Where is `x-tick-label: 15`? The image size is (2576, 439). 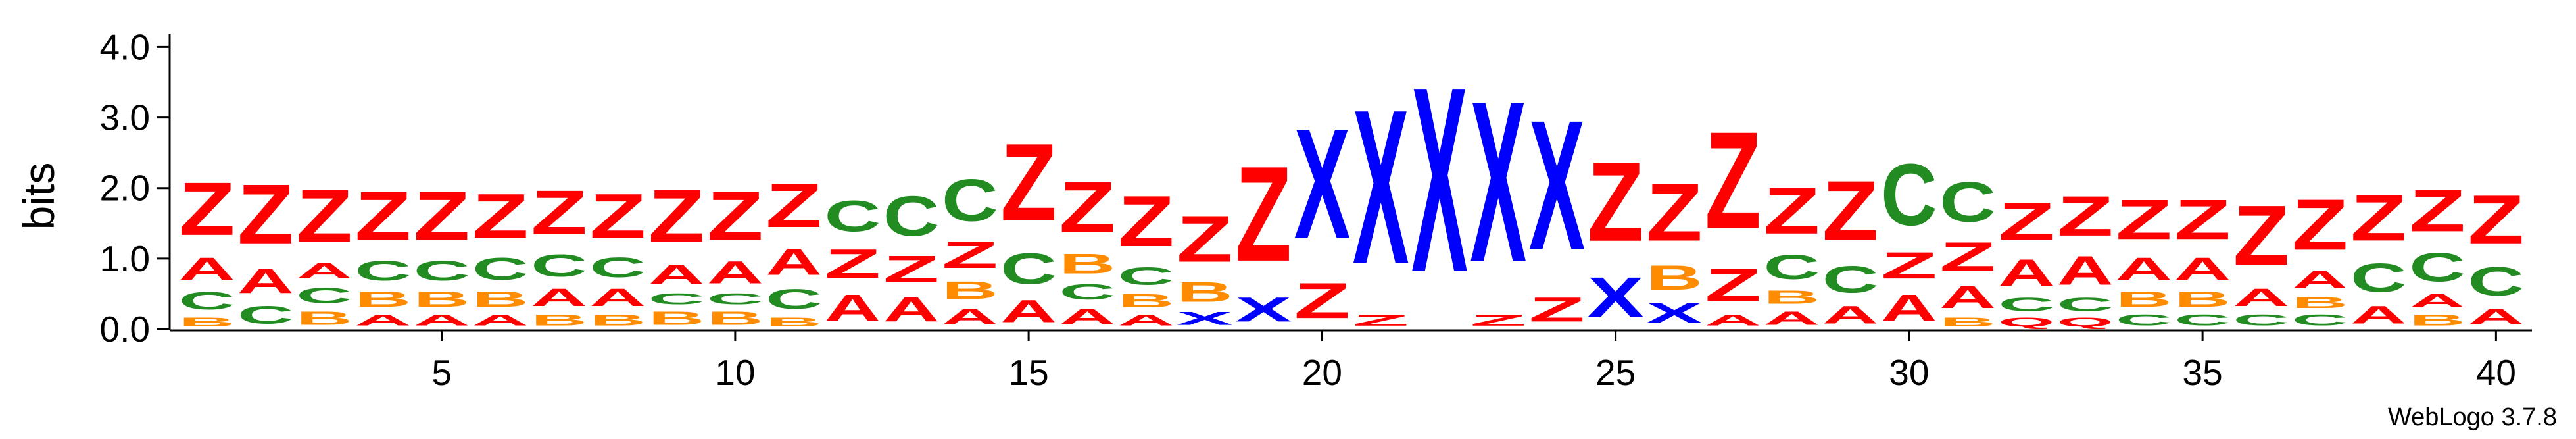
x-tick-label: 15 is located at coordinates (1029, 372).